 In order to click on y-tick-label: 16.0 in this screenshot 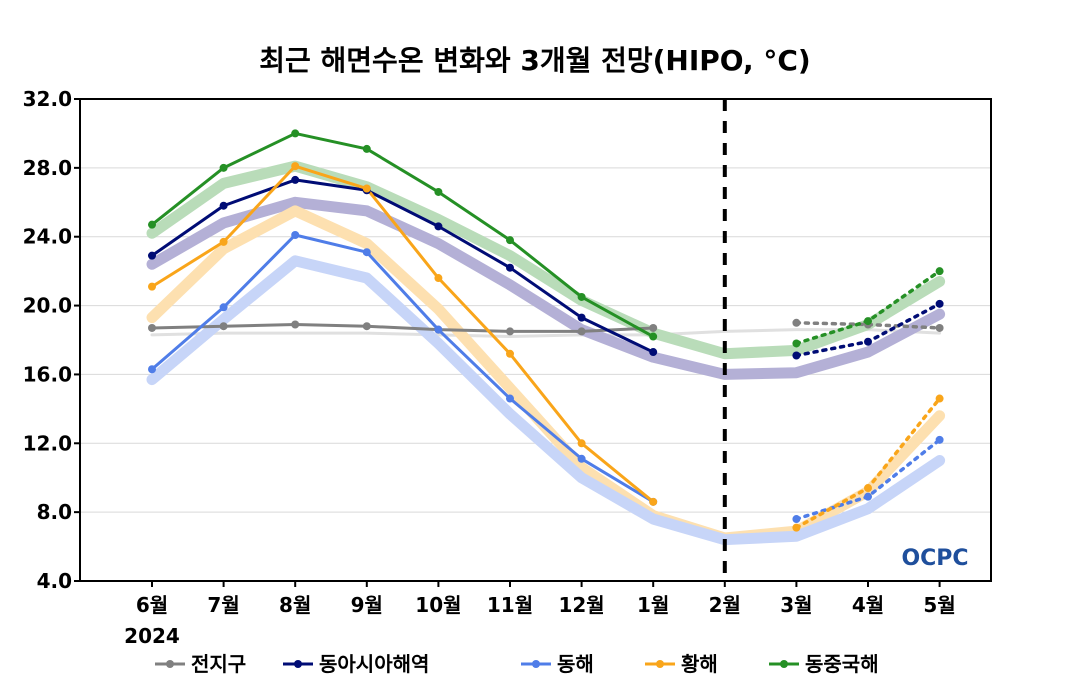, I will do `click(47, 374)`.